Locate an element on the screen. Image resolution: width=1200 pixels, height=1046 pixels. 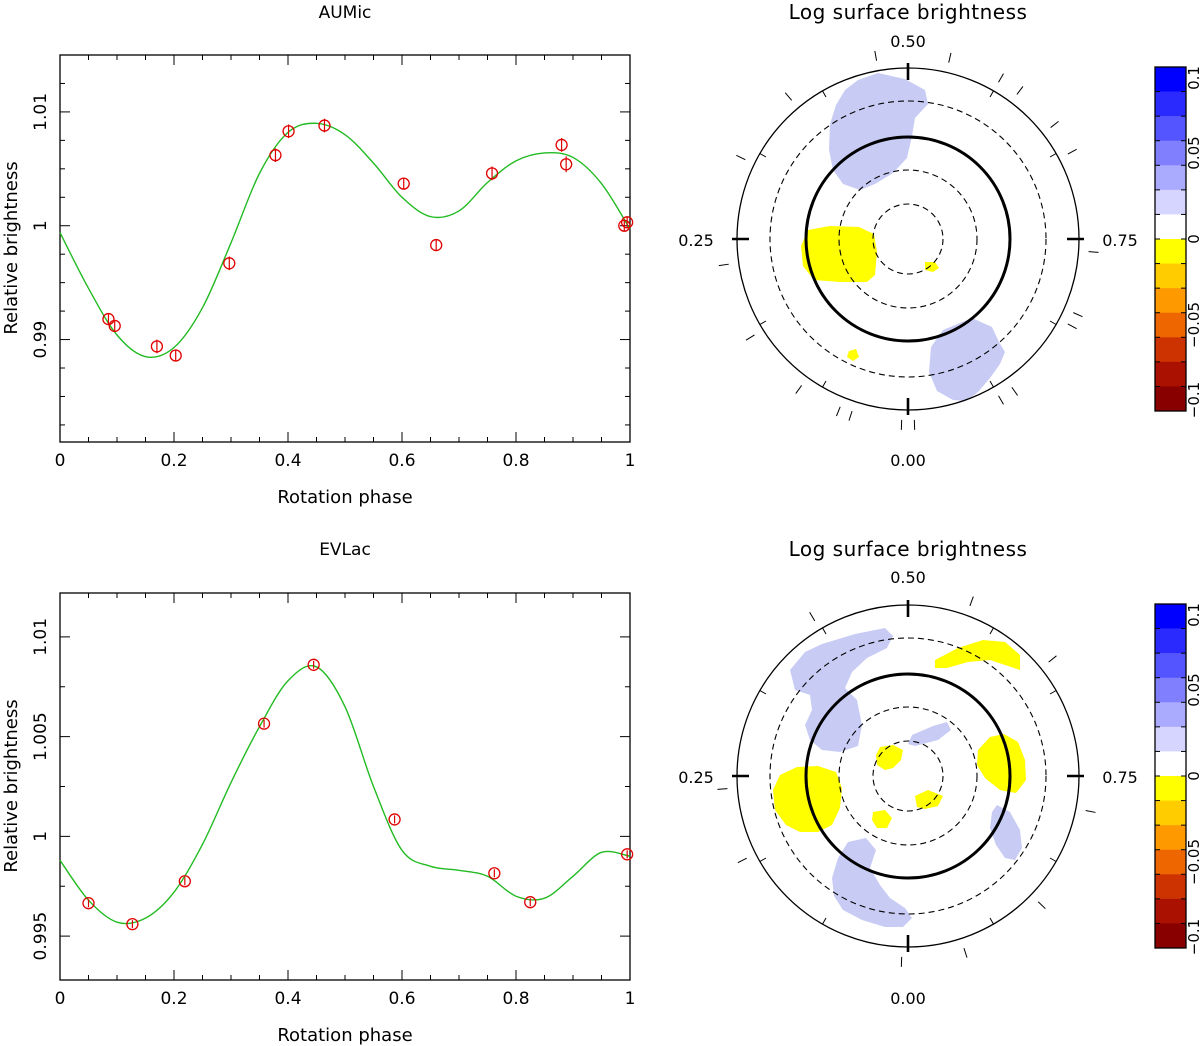
aumic-y-tick-labels: 0.99 1 1.01 is located at coordinates (41, 226).